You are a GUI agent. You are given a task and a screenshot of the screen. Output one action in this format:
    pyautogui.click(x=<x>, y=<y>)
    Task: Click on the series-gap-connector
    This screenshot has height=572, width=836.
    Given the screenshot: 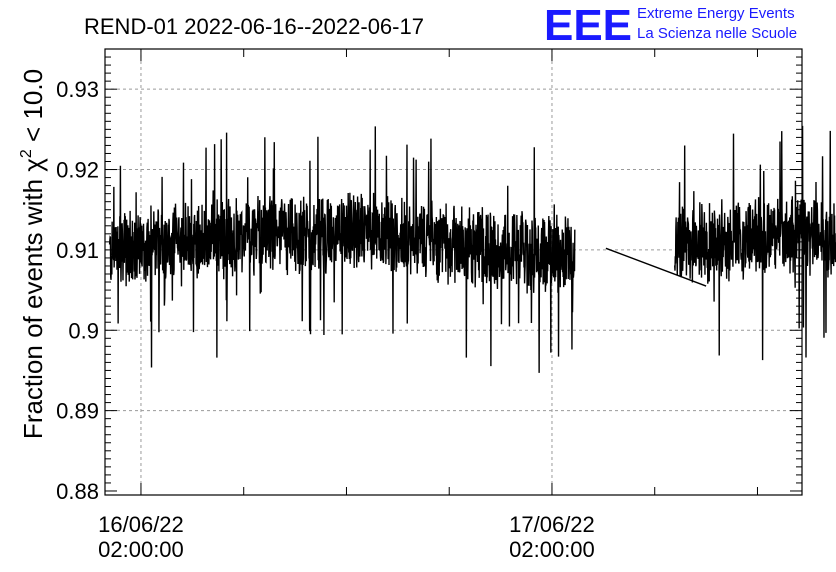 What is the action you would take?
    pyautogui.click(x=656, y=267)
    